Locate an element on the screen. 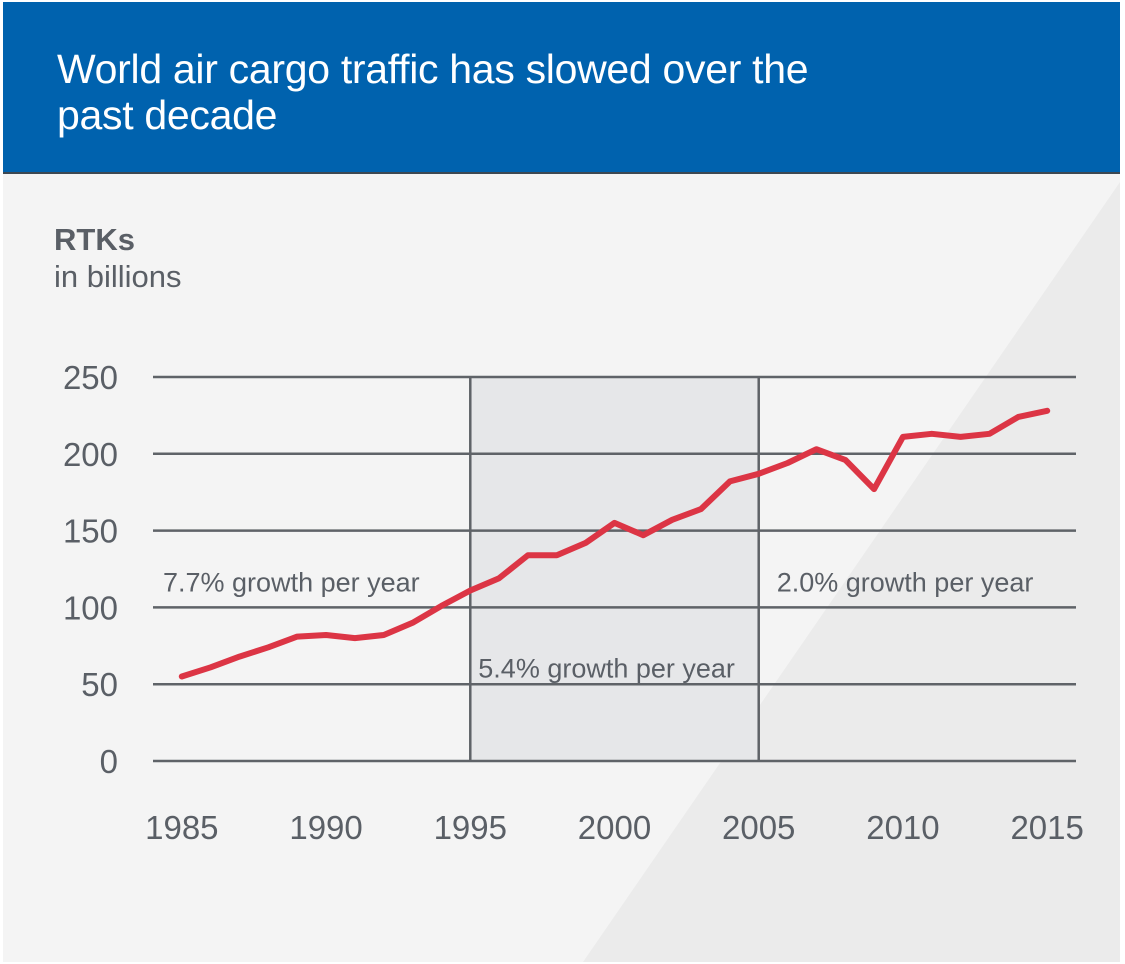  y-axis-unit: in billions is located at coordinates (118, 276).